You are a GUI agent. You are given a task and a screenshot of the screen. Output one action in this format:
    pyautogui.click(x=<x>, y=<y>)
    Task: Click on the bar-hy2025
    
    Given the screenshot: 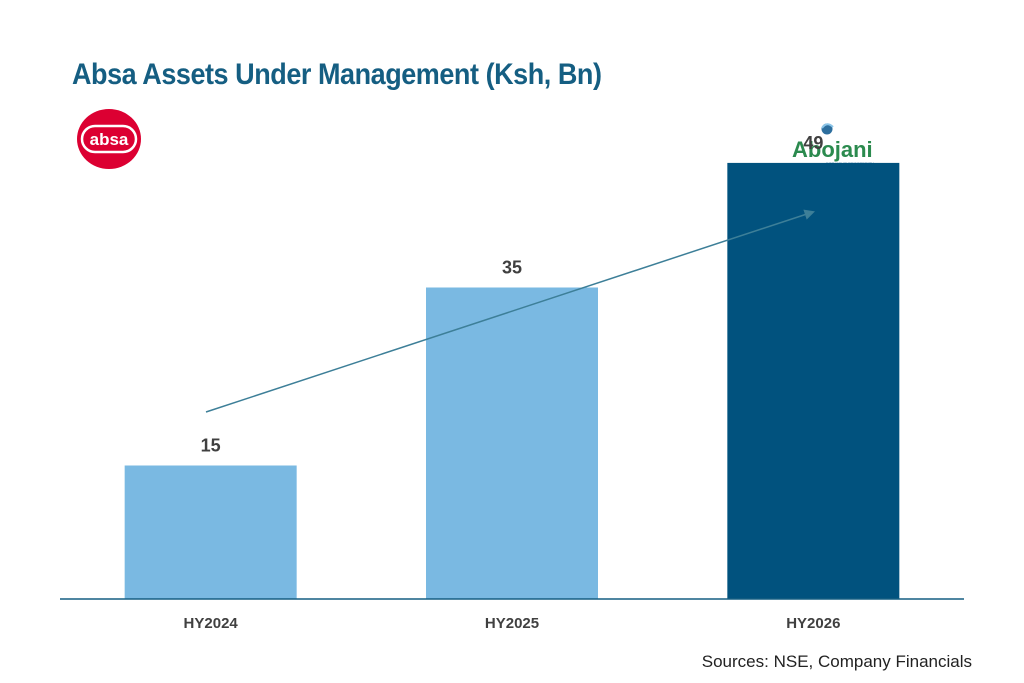 What is the action you would take?
    pyautogui.click(x=512, y=443)
    